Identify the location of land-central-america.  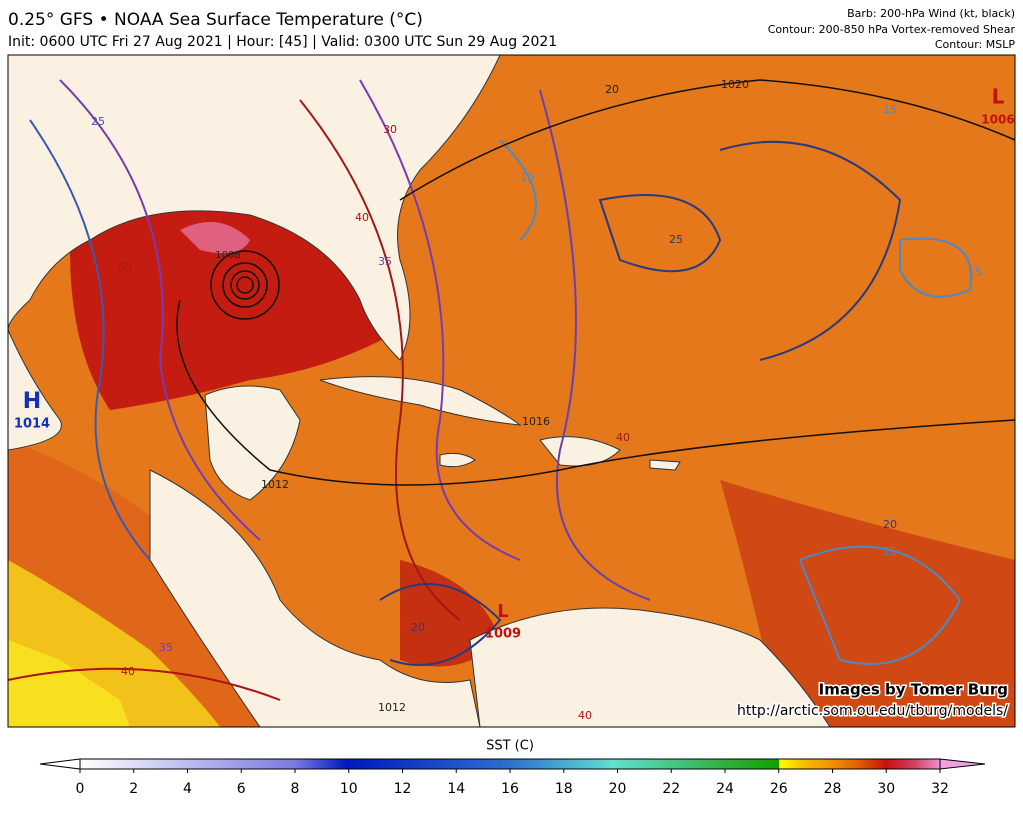
(315, 598).